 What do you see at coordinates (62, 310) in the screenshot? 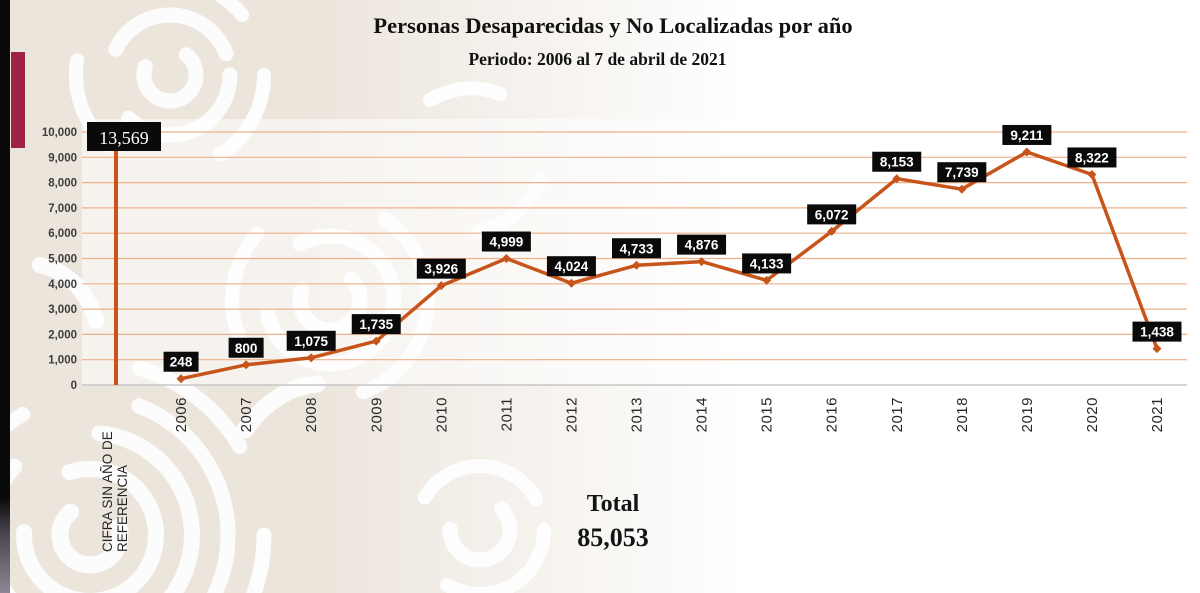
I see `svg-text: 3,000` at bounding box center [62, 310].